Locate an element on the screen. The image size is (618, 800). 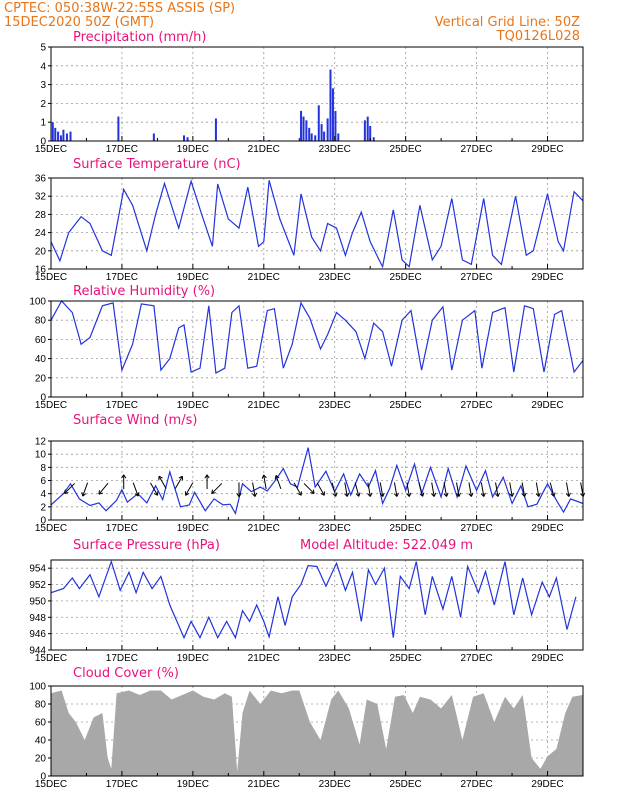
y-tick-label: 946 is located at coordinates (37, 634).